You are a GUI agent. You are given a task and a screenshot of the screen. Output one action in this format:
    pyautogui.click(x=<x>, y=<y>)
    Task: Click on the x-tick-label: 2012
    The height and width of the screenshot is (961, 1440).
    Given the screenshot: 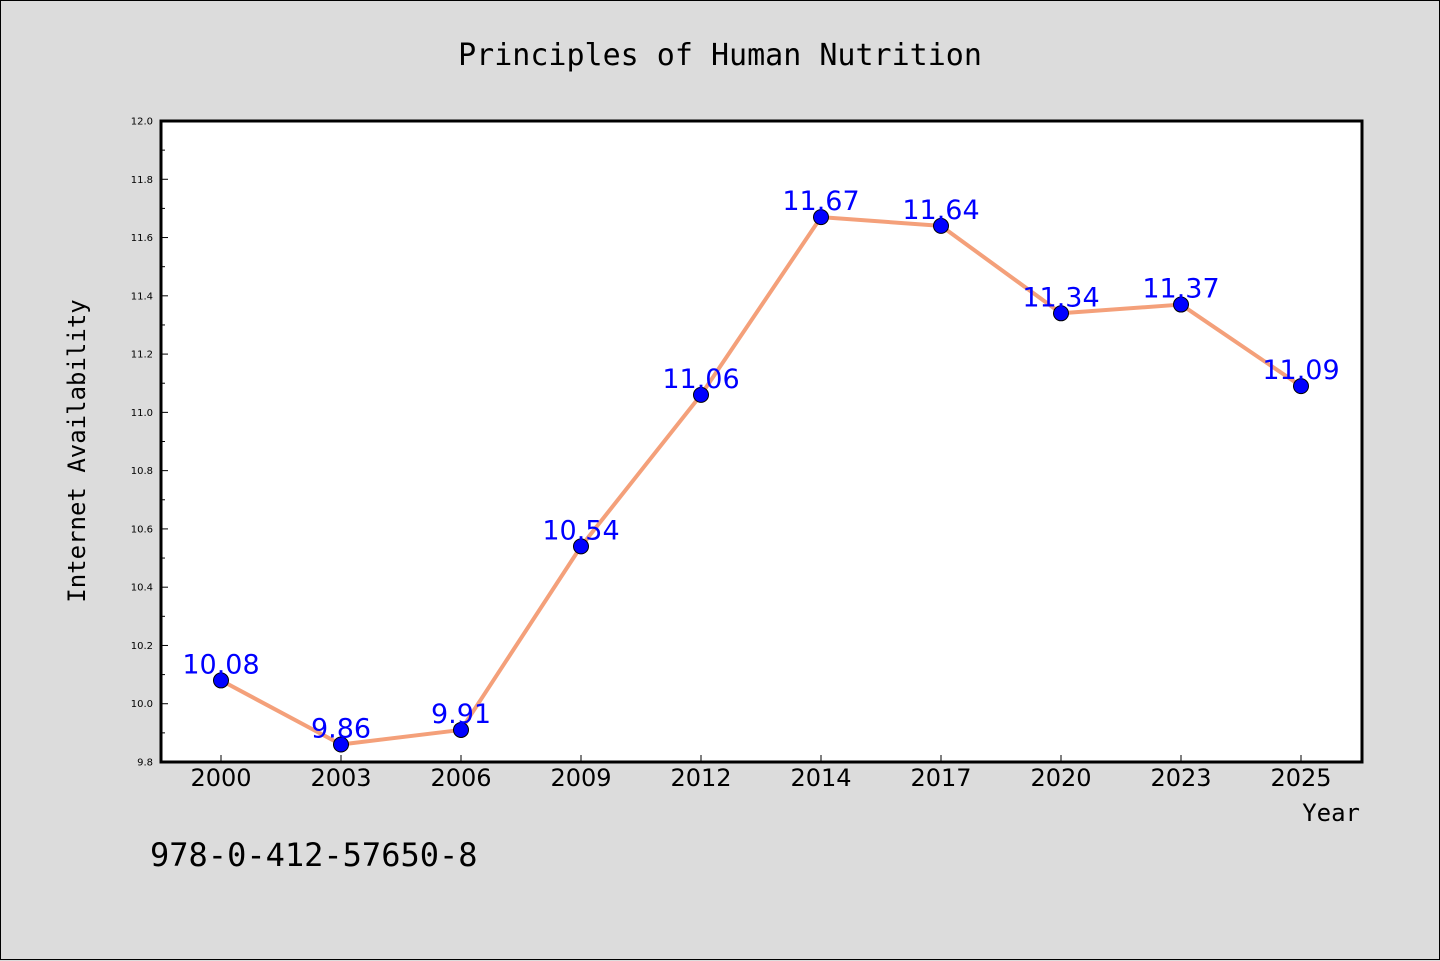 What is the action you would take?
    pyautogui.click(x=700, y=778)
    